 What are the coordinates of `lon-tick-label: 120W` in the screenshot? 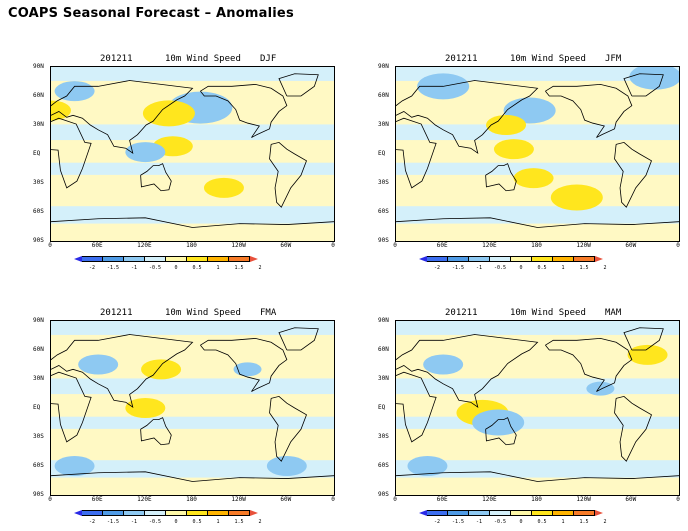 It's located at (583, 499).